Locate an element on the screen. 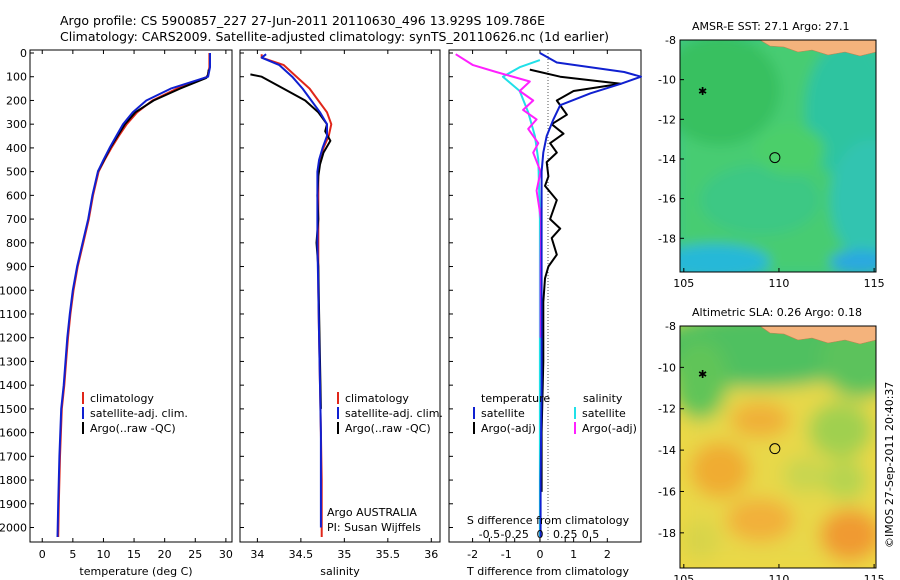 The width and height of the screenshot is (900, 580). argo-pi-label: PI: Susan Wijffels is located at coordinates (374, 527).